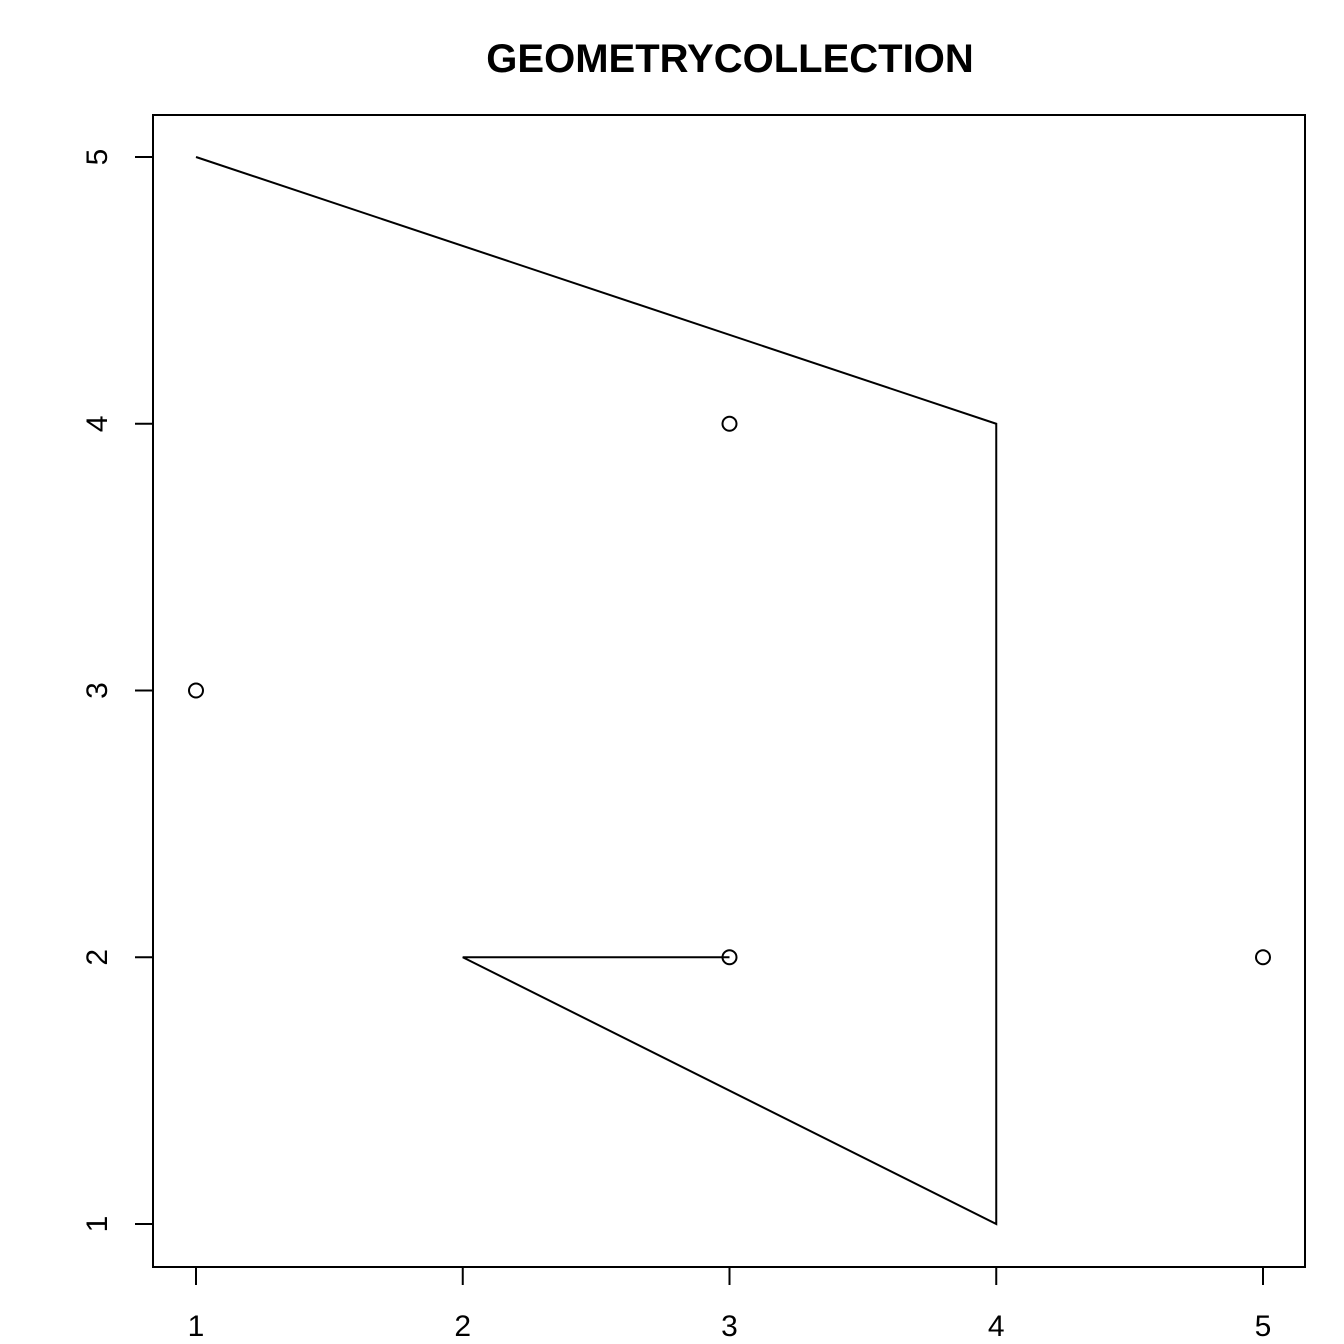 The image size is (1344, 1344). What do you see at coordinates (196, 1326) in the screenshot?
I see `x-tick-label: 1` at bounding box center [196, 1326].